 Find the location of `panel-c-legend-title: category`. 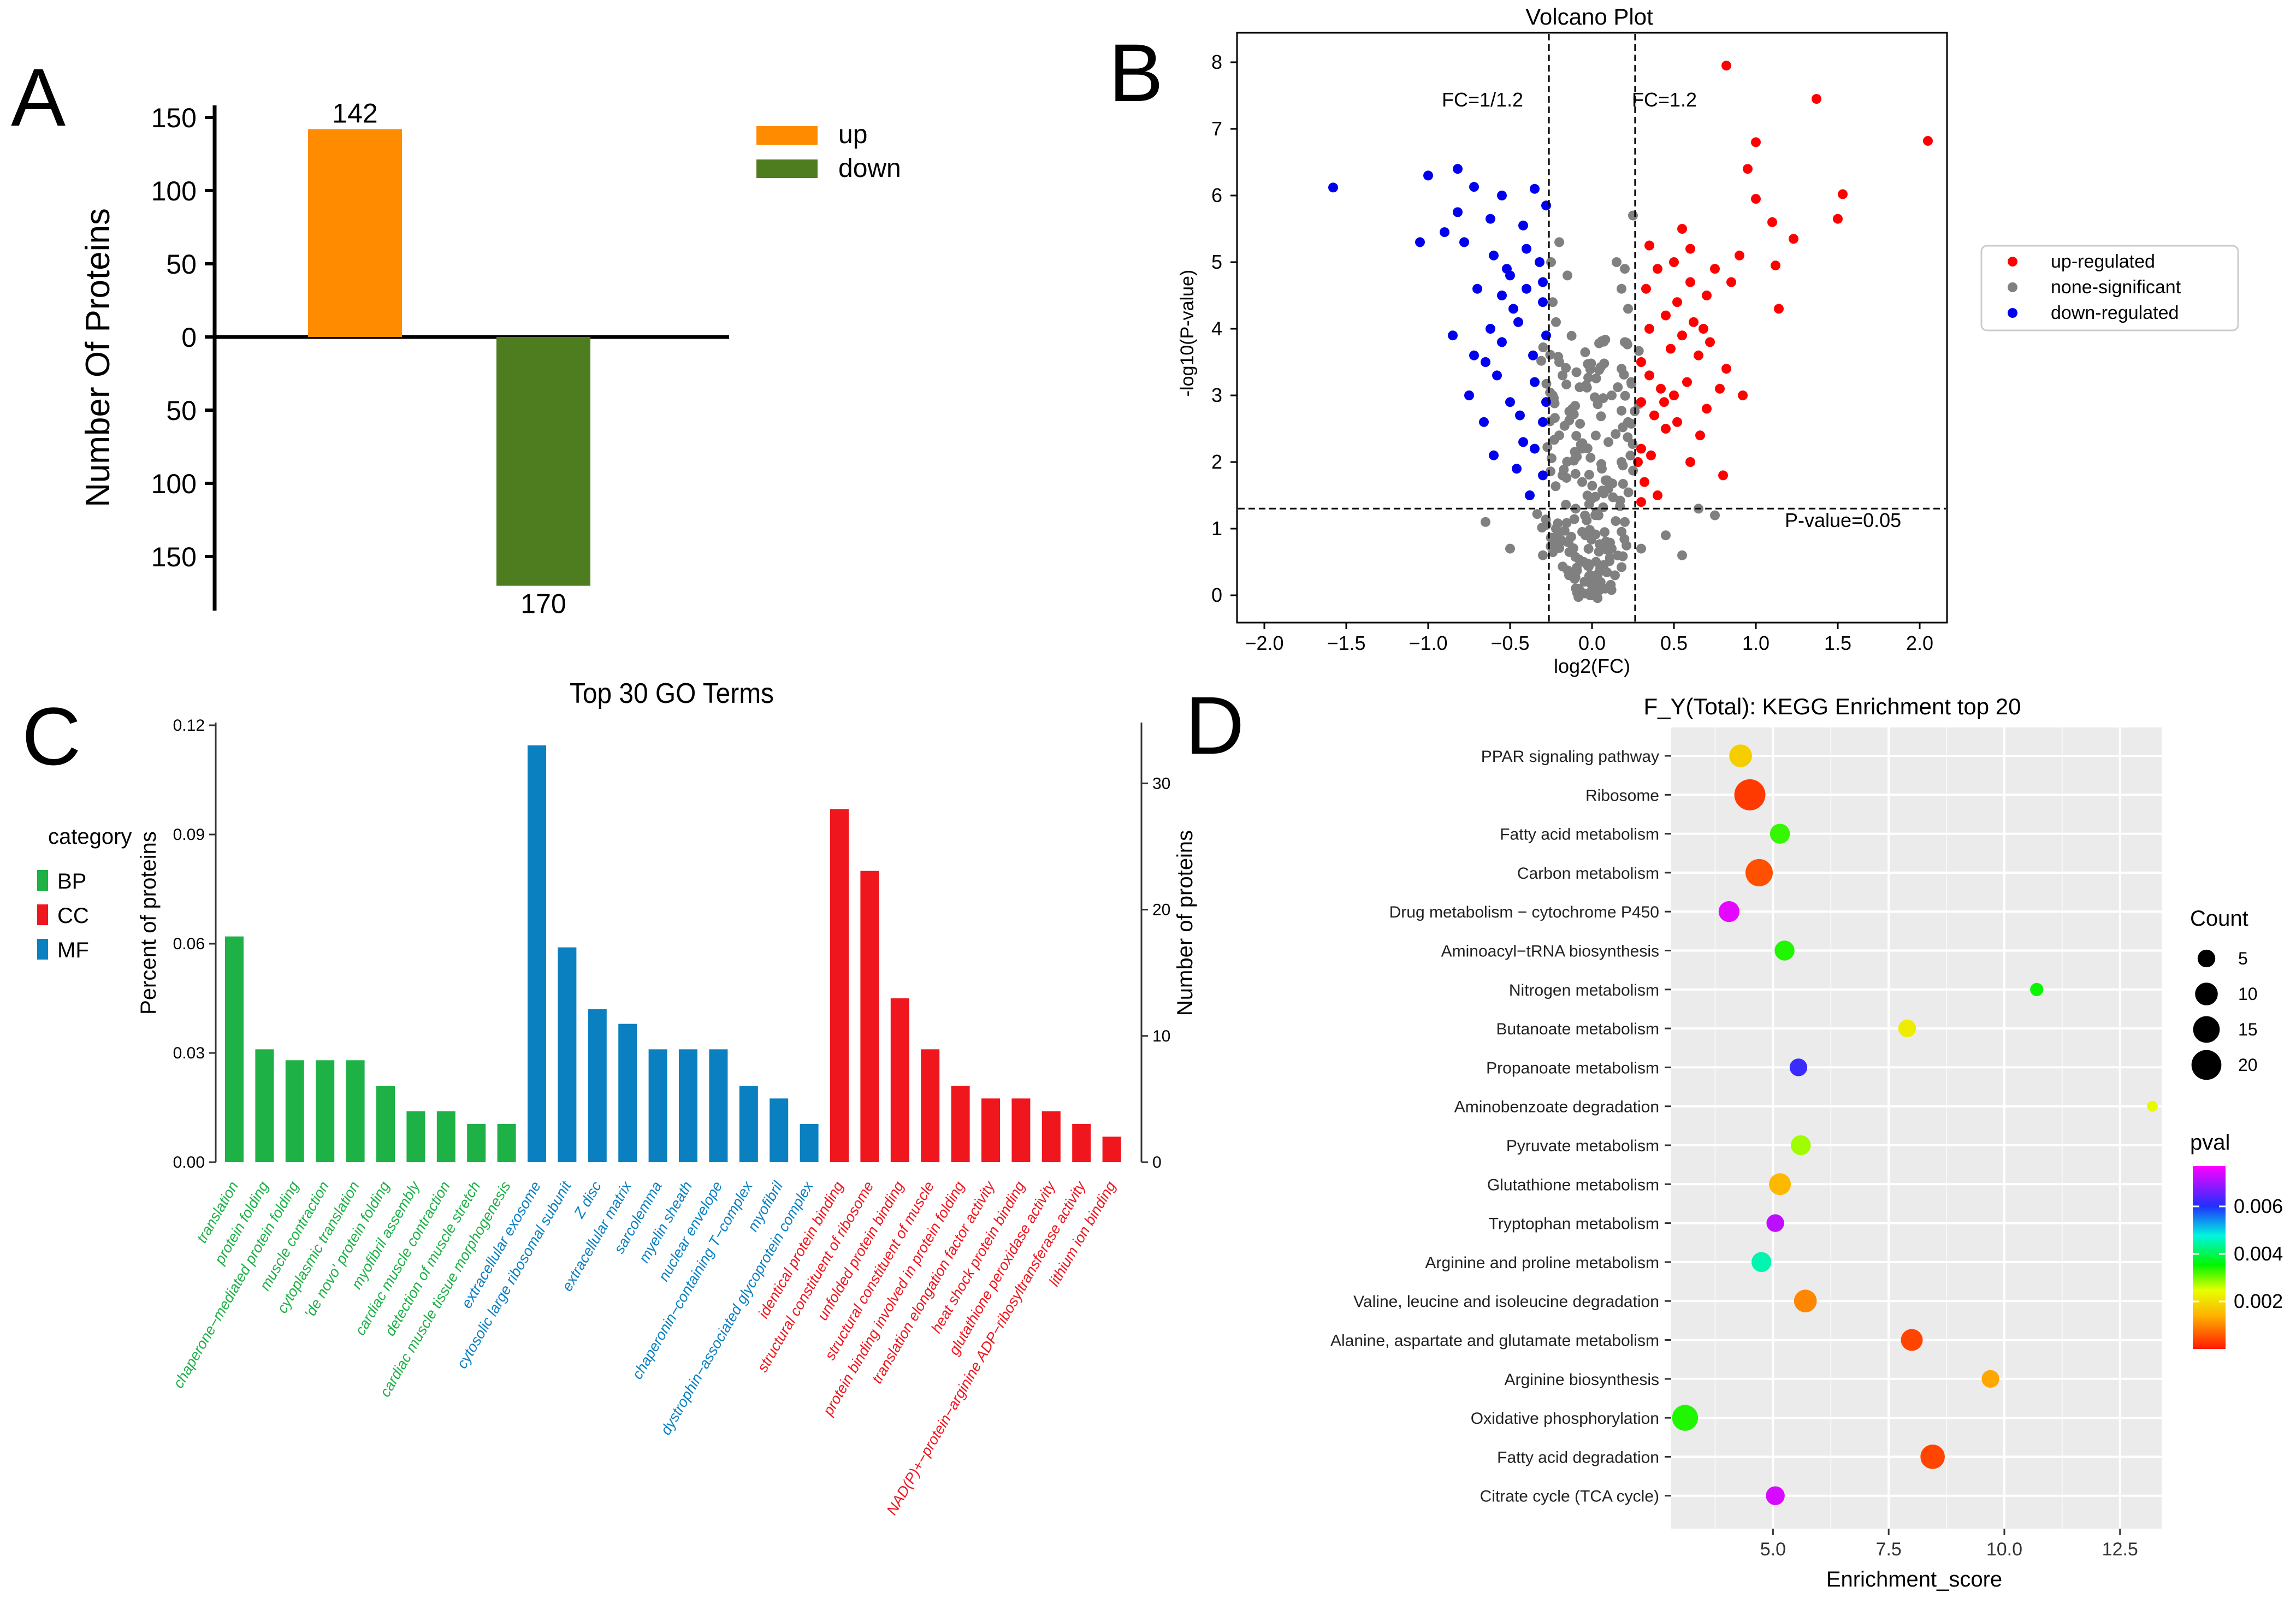

panel-c-legend-title: category is located at coordinates (90, 837).